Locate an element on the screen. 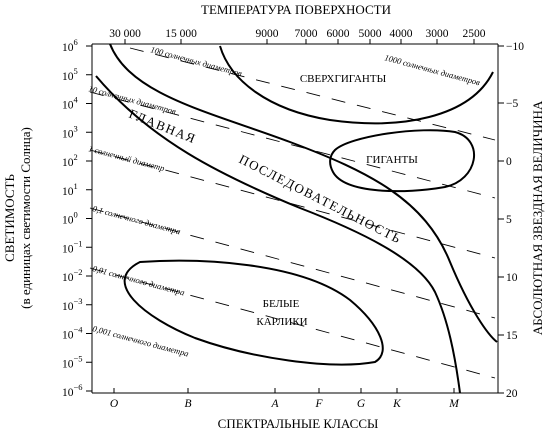 The width and height of the screenshot is (551, 434). diameter-label: 0,01 солнечного диаметра is located at coordinates (138, 280).